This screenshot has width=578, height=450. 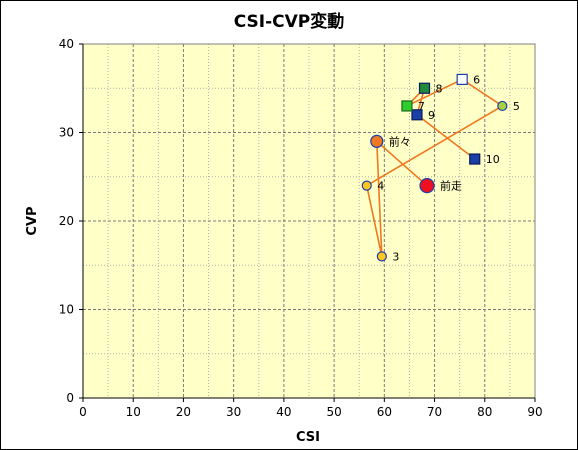 I want to click on y-axis-label: CVP, so click(x=32, y=220).